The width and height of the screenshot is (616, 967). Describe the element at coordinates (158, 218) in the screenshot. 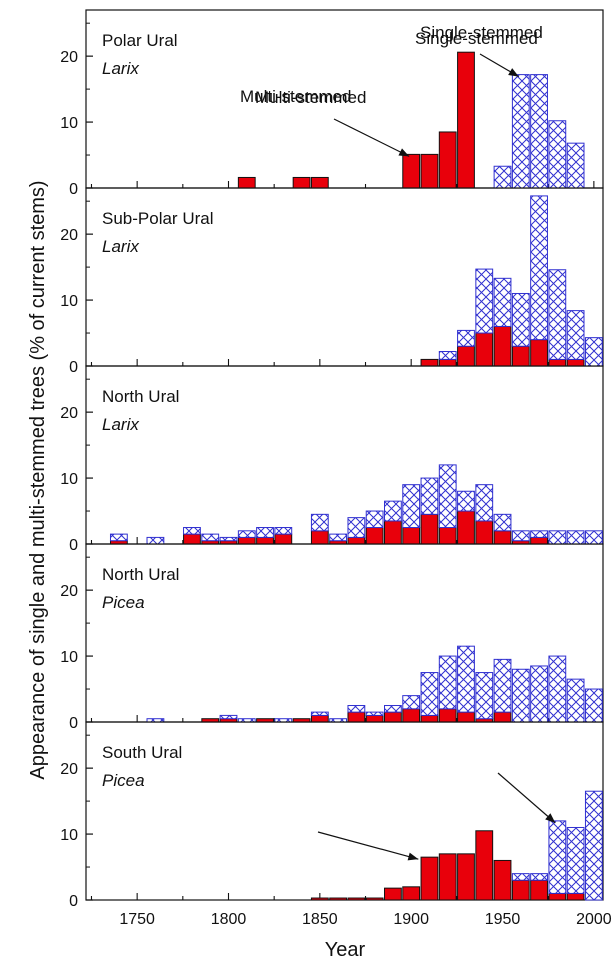

I see `panel-site-label: Sub-Polar Ural` at that location.